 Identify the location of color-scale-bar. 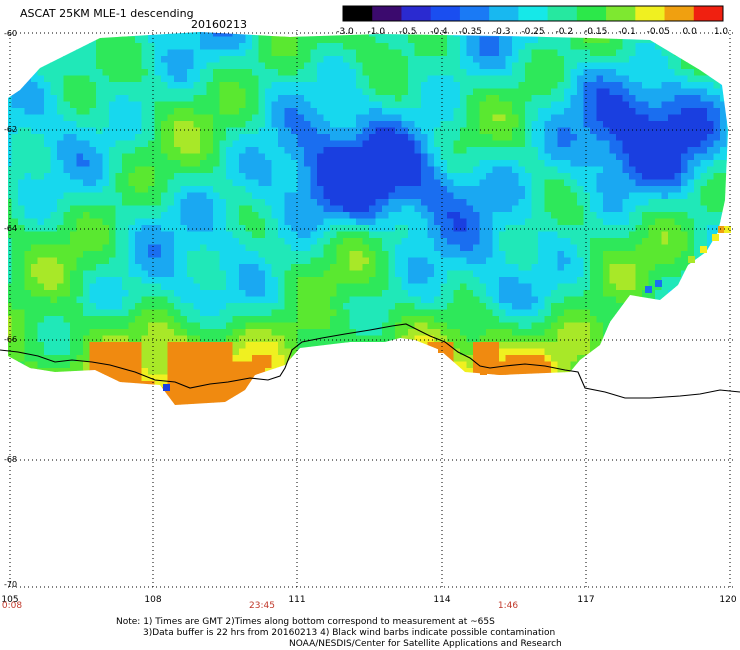
(533, 13).